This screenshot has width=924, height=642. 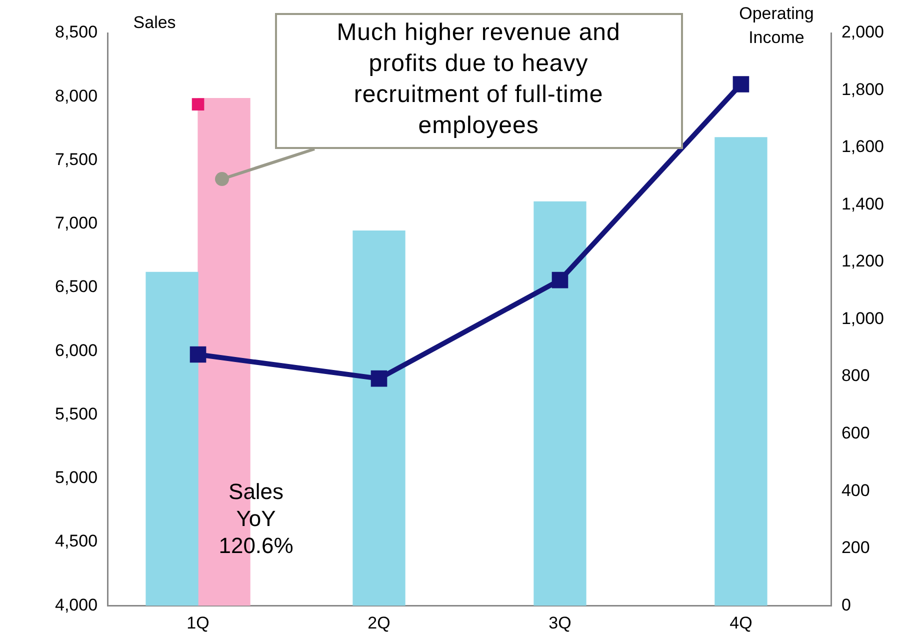 What do you see at coordinates (256, 518) in the screenshot?
I see `annotation: Sales YoY 120.6%` at bounding box center [256, 518].